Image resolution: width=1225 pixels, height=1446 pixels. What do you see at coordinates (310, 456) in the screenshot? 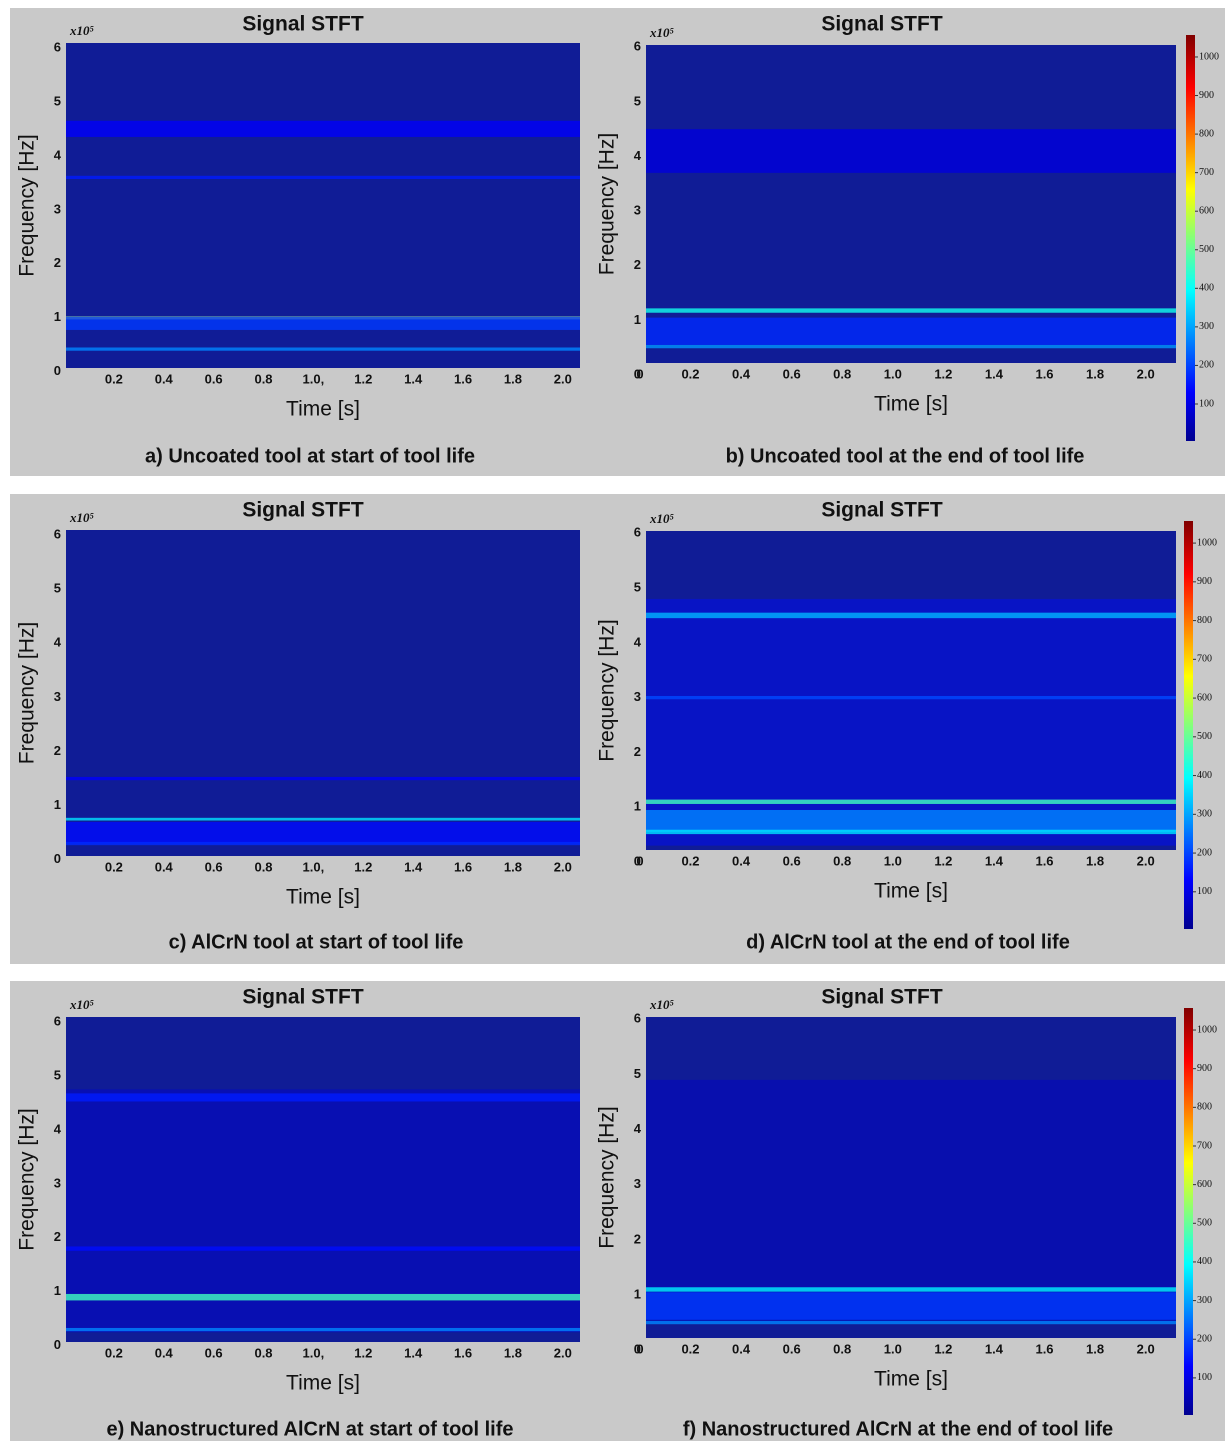
I see `caption: a) Uncoated tool at start of tool life` at bounding box center [310, 456].